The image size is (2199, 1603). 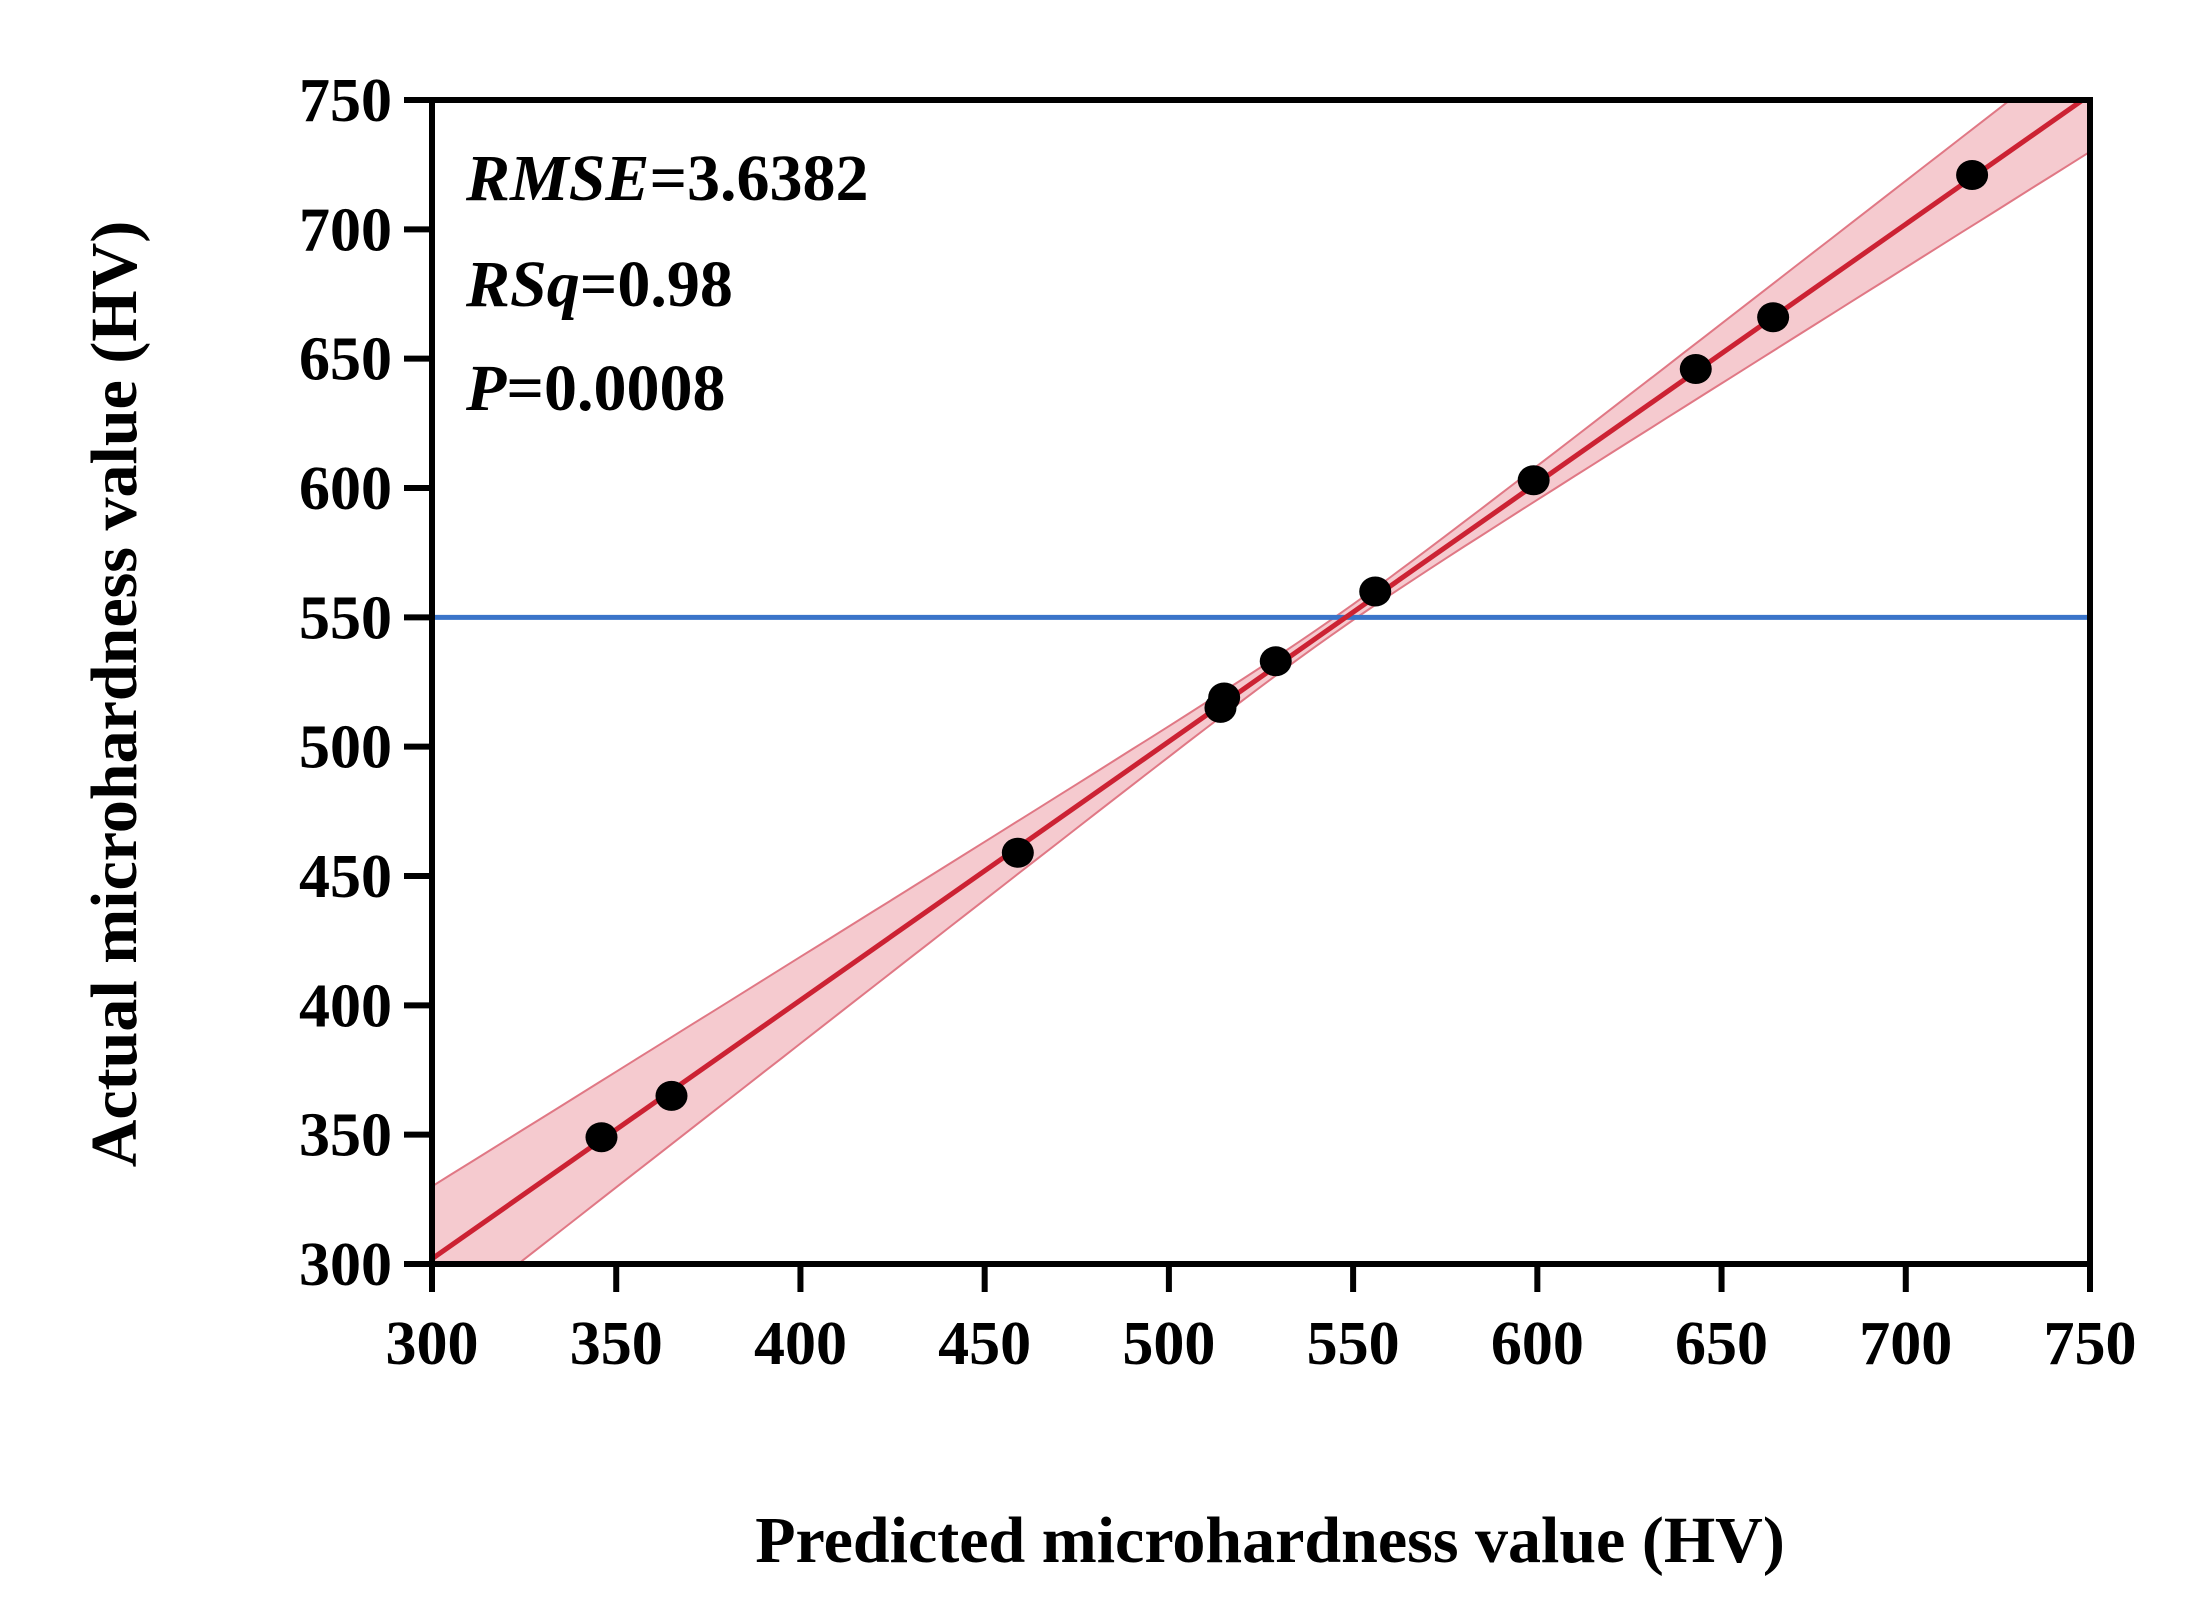 I want to click on x-axis-title: Predicted microhardness value (HV), so click(x=1270, y=1540).